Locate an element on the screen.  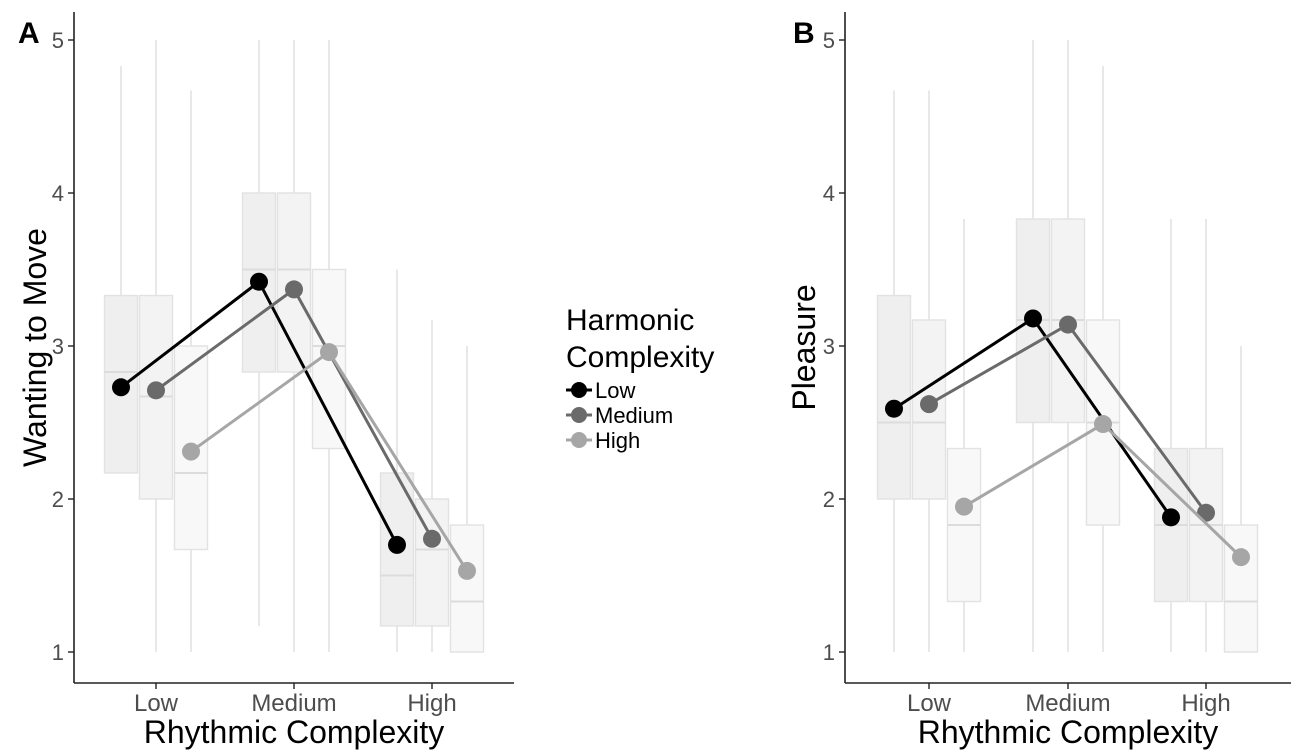
panel-a-y-tick-label-5: 5 is located at coordinates (58, 40).